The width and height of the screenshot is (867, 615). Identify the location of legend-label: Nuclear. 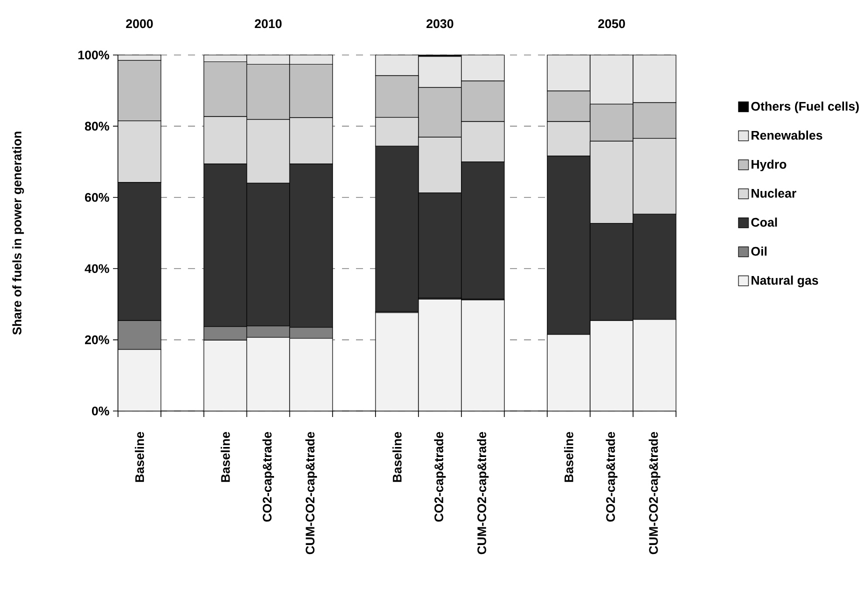
(774, 193).